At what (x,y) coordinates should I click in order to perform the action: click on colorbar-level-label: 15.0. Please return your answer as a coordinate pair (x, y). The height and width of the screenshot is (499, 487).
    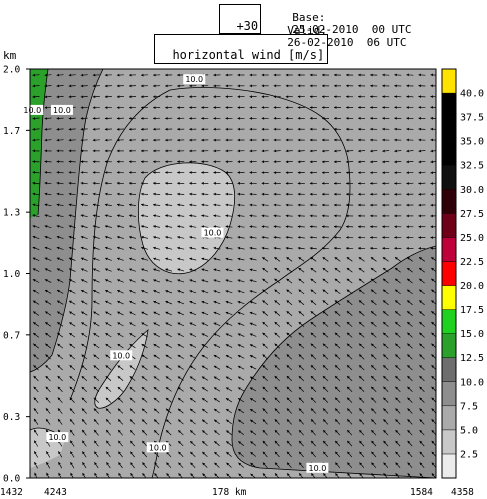
    Looking at the image, I should click on (472, 334).